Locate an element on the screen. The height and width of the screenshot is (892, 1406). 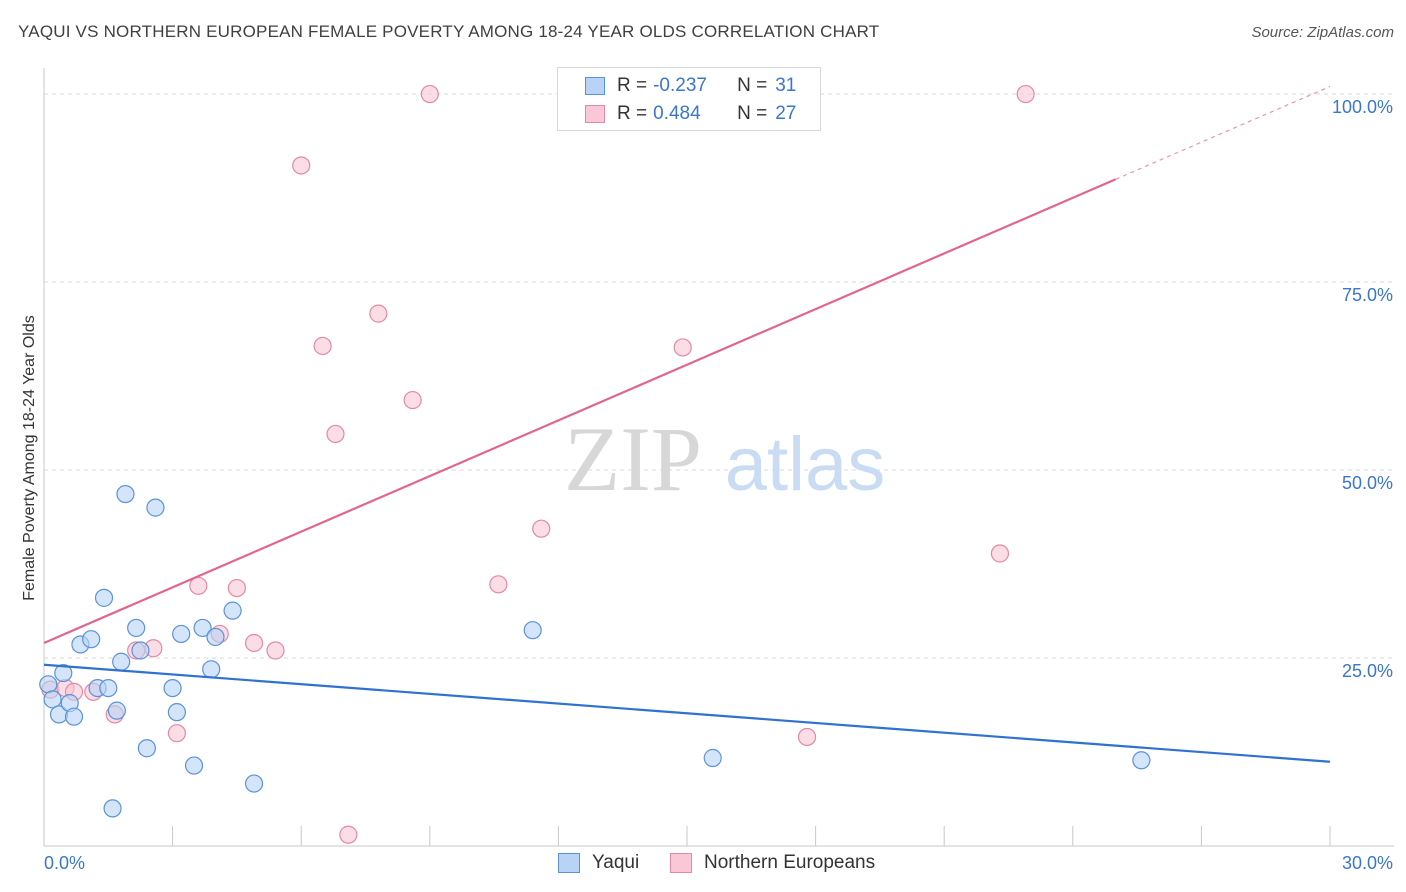
n-value: 31 is located at coordinates (786, 85).